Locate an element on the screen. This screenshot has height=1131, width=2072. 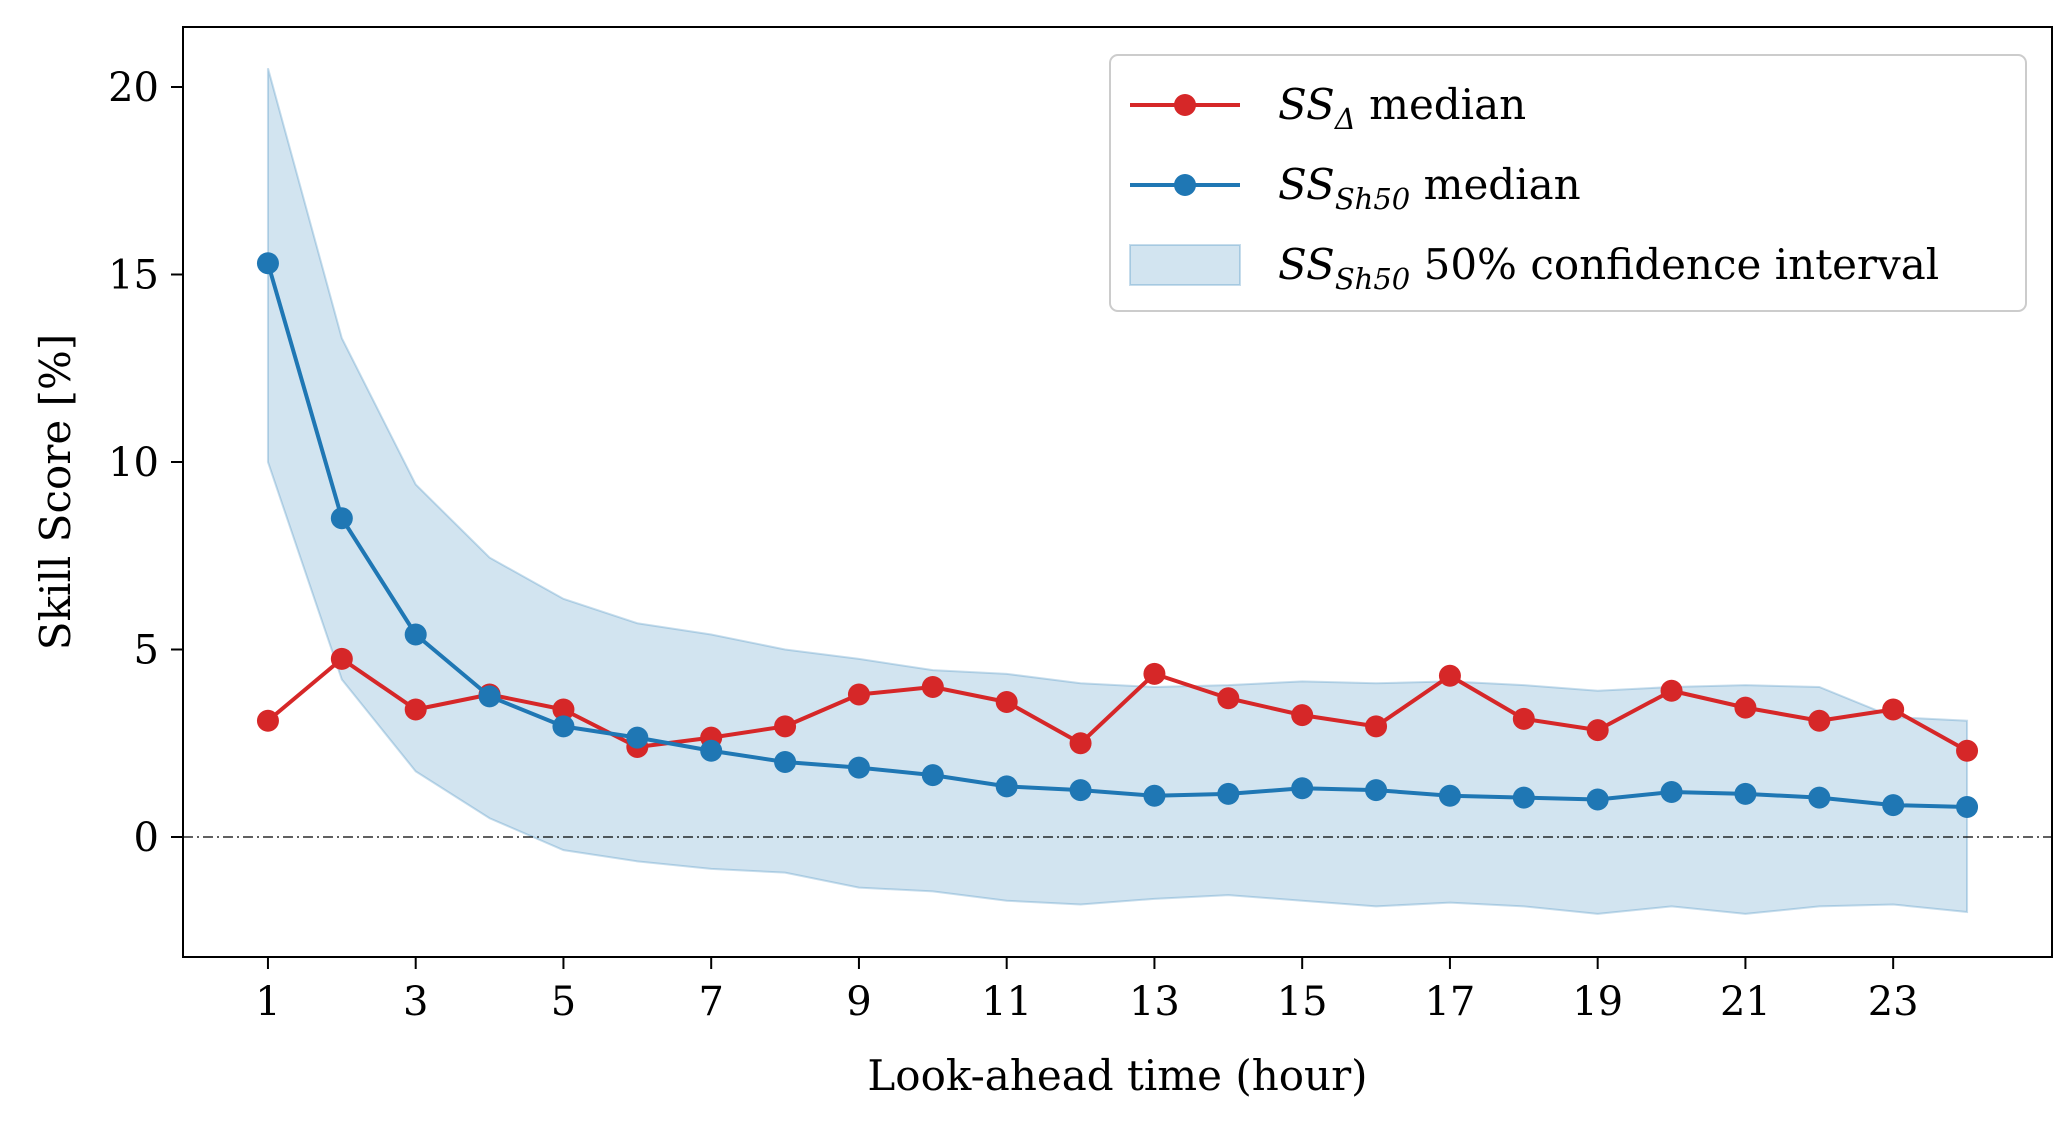
legend-box is located at coordinates (1568, 183).